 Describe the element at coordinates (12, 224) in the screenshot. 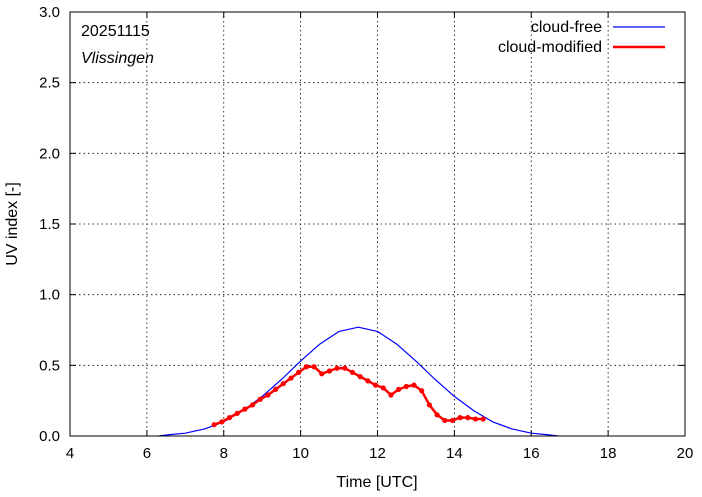

I see `y-axis-title: UV index [-]` at that location.